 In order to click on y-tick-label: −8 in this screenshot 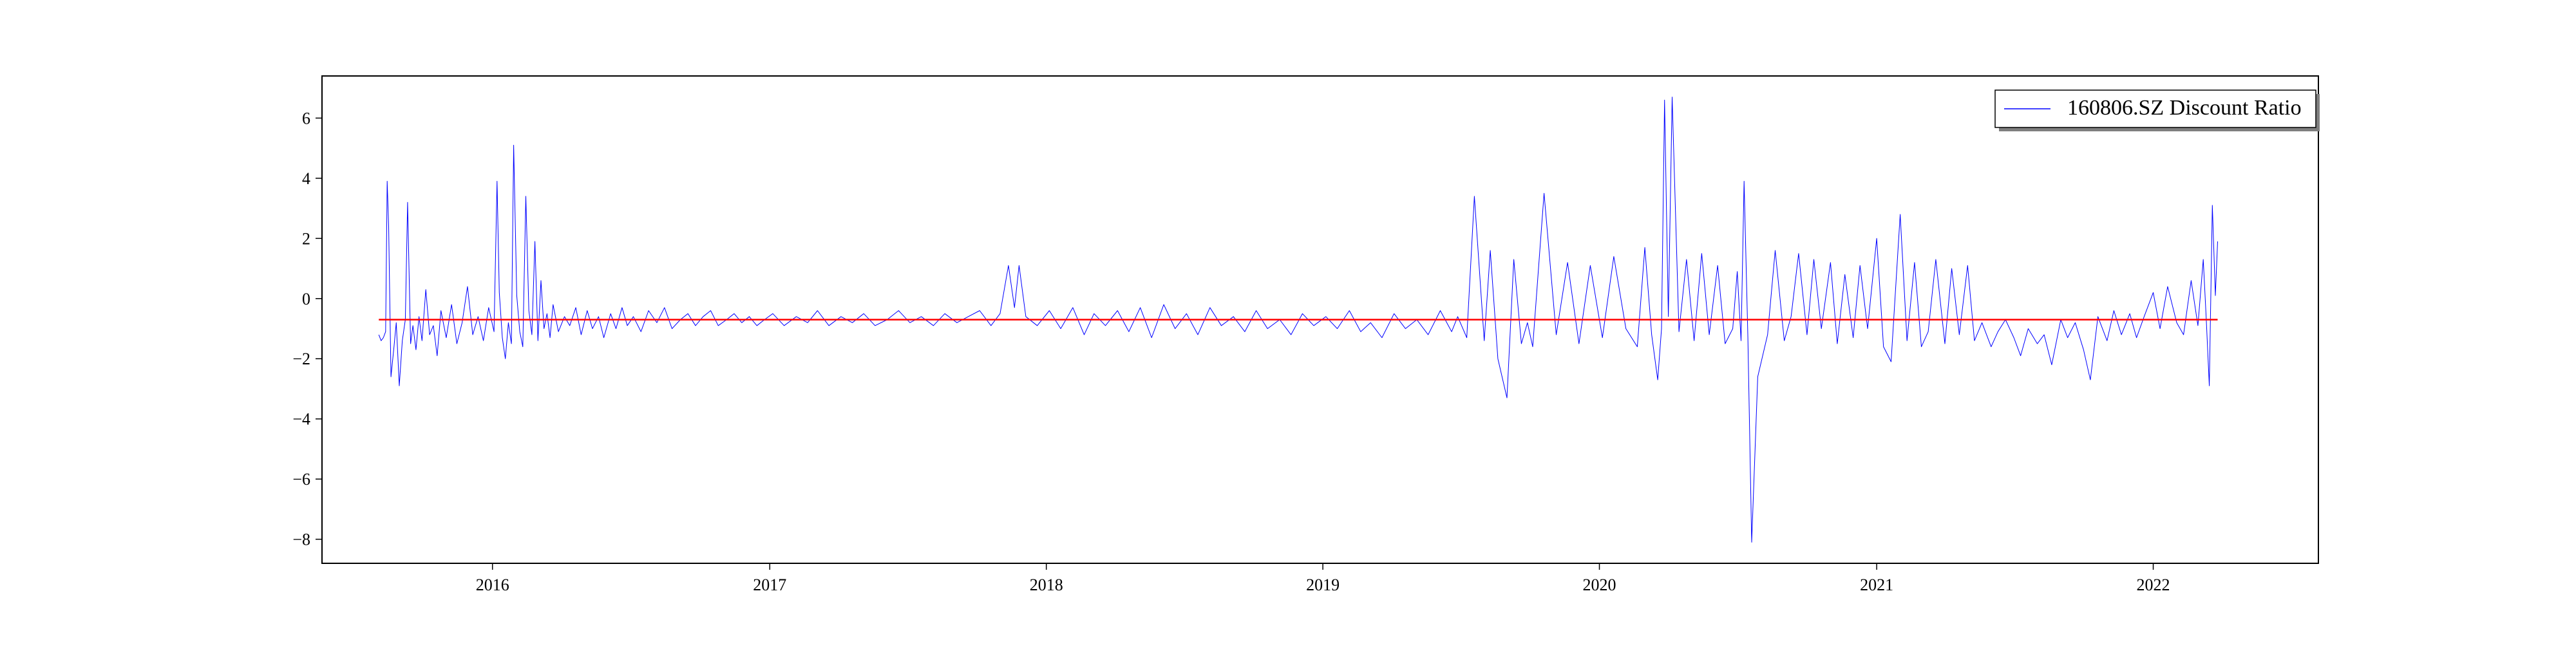, I will do `click(301, 539)`.